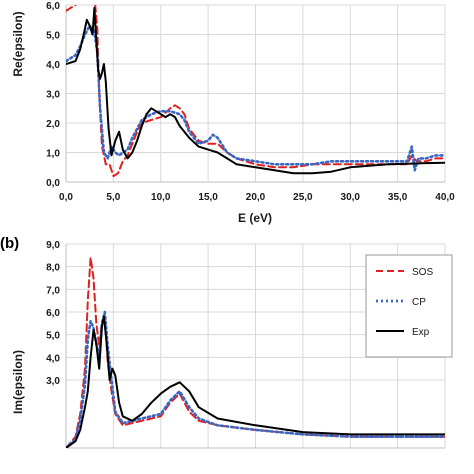 The height and width of the screenshot is (474, 474). I want to click on legend-label-sos: SOS, so click(422, 272).